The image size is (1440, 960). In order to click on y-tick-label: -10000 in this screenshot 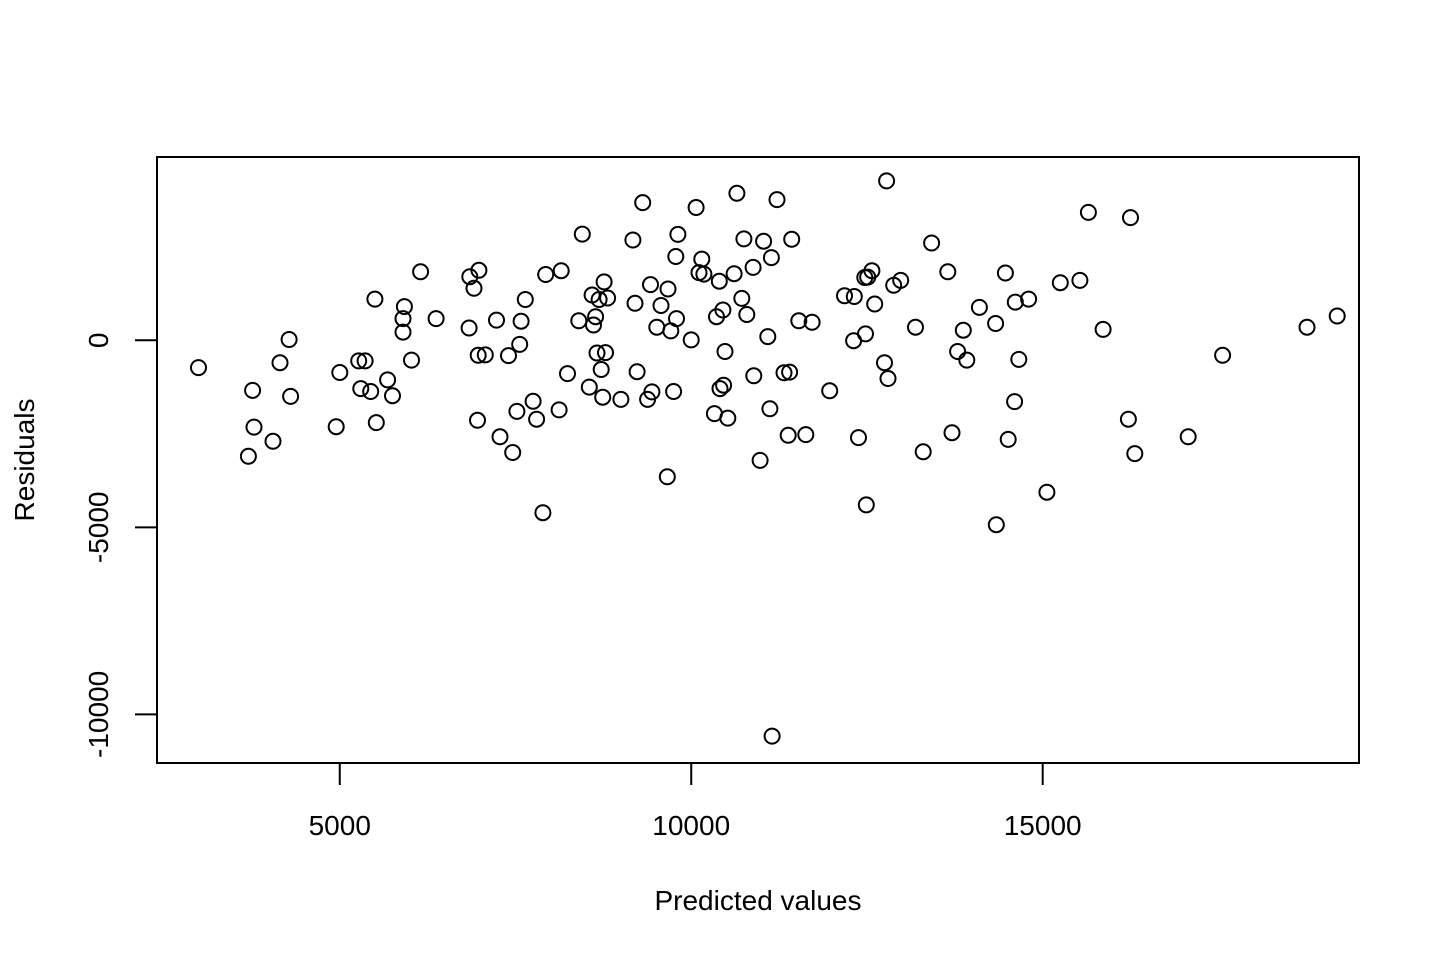, I will do `click(98, 714)`.